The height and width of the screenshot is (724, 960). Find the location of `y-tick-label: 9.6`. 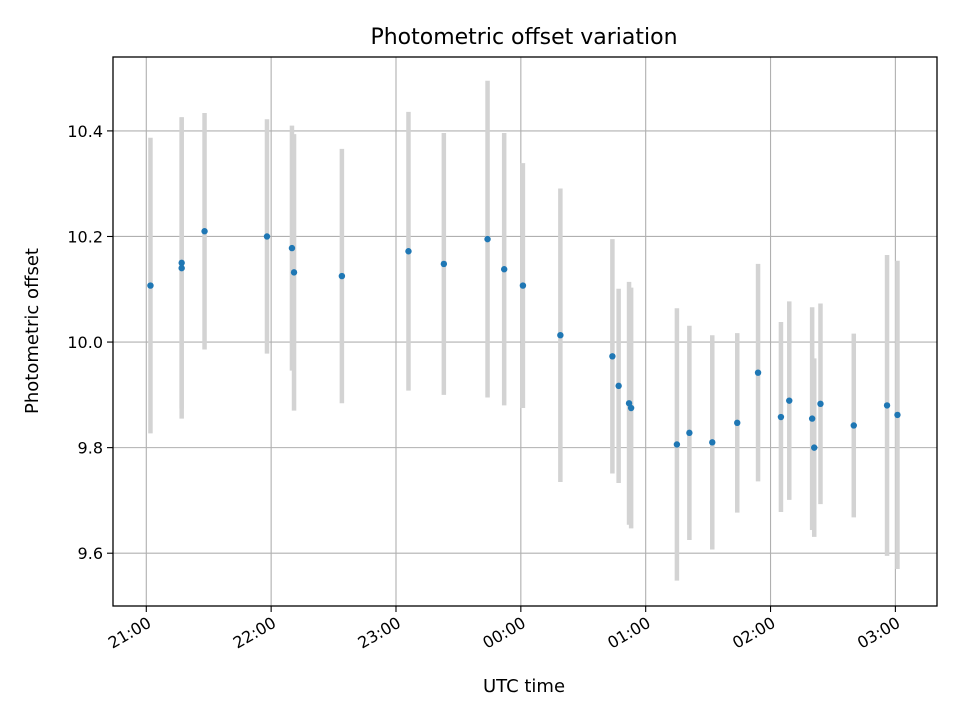

y-tick-label: 9.6 is located at coordinates (90, 553).